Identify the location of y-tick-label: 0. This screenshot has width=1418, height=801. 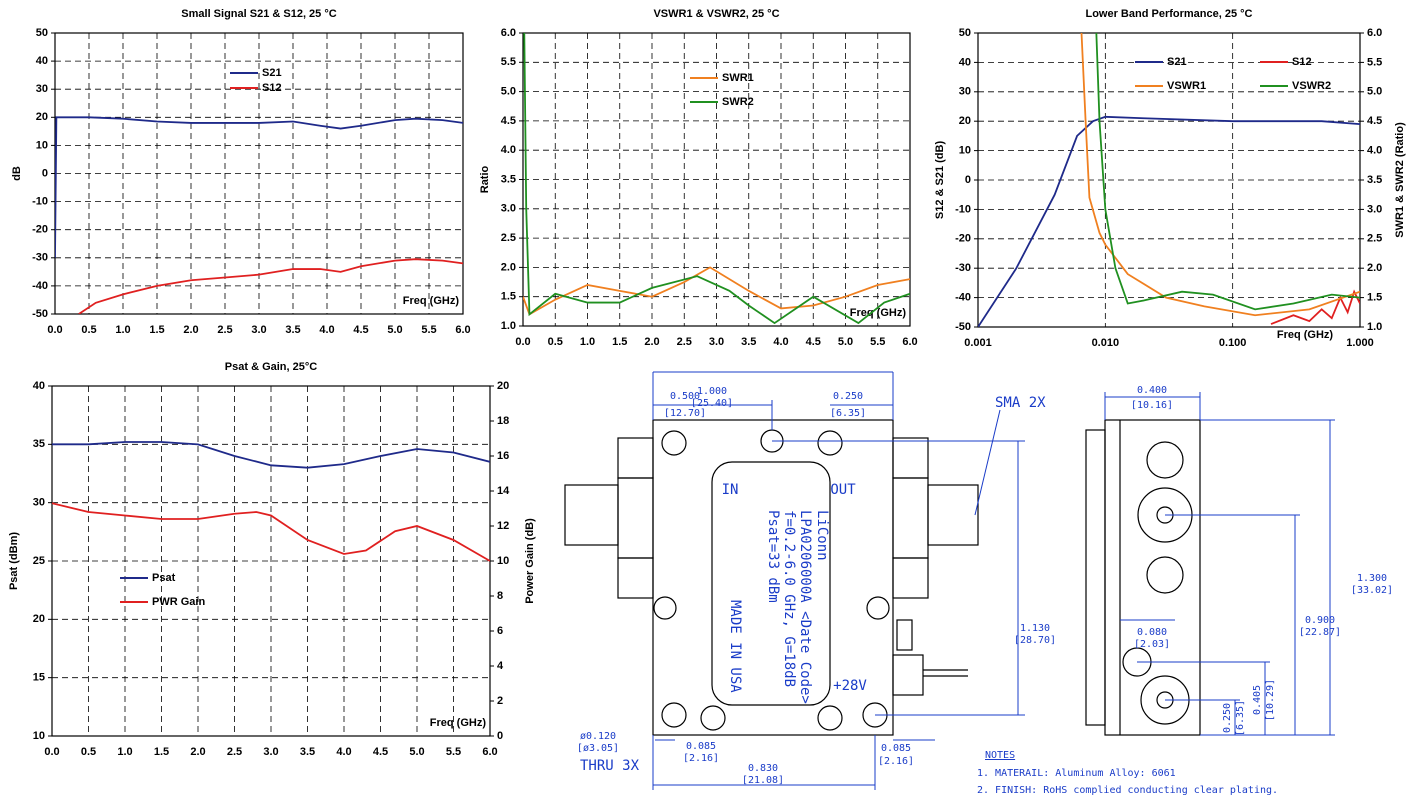
(968, 180).